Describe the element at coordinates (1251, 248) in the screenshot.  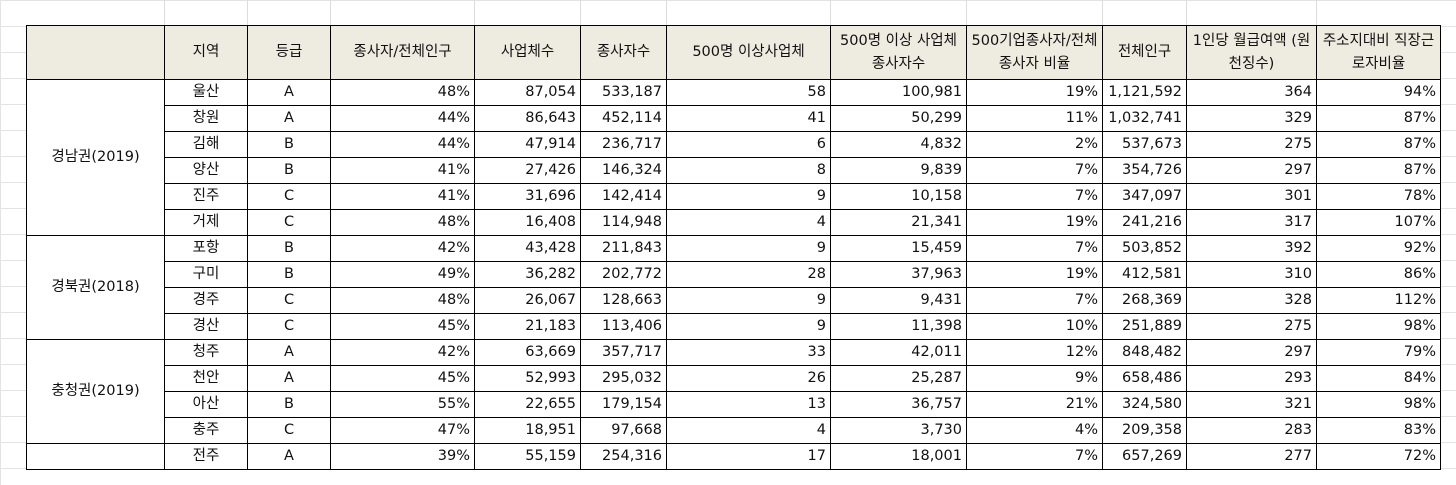
I see `table-cell: 392` at that location.